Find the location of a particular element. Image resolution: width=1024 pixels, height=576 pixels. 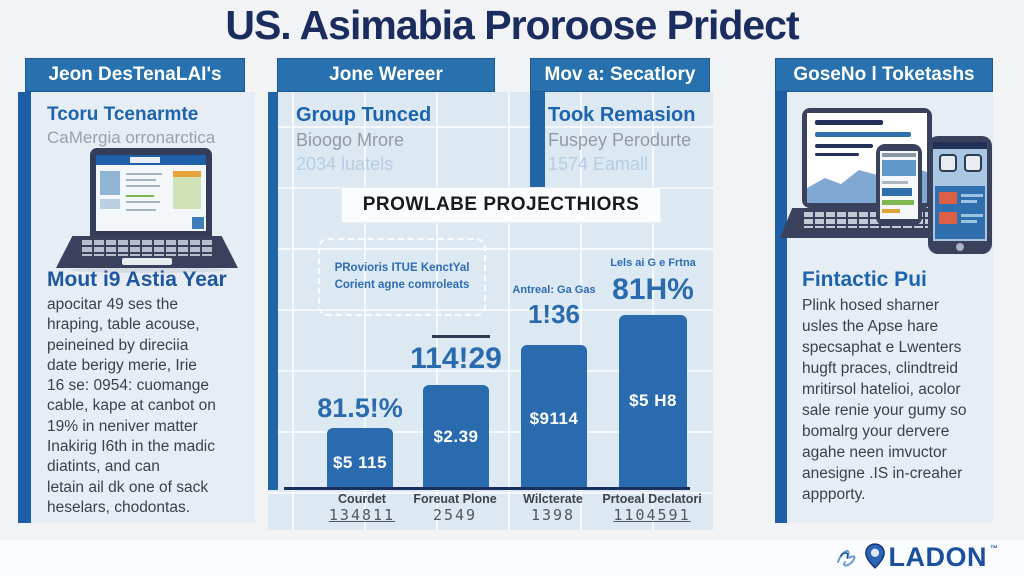

body-line: 16 se: 0954: cuomange is located at coordinates (128, 386).